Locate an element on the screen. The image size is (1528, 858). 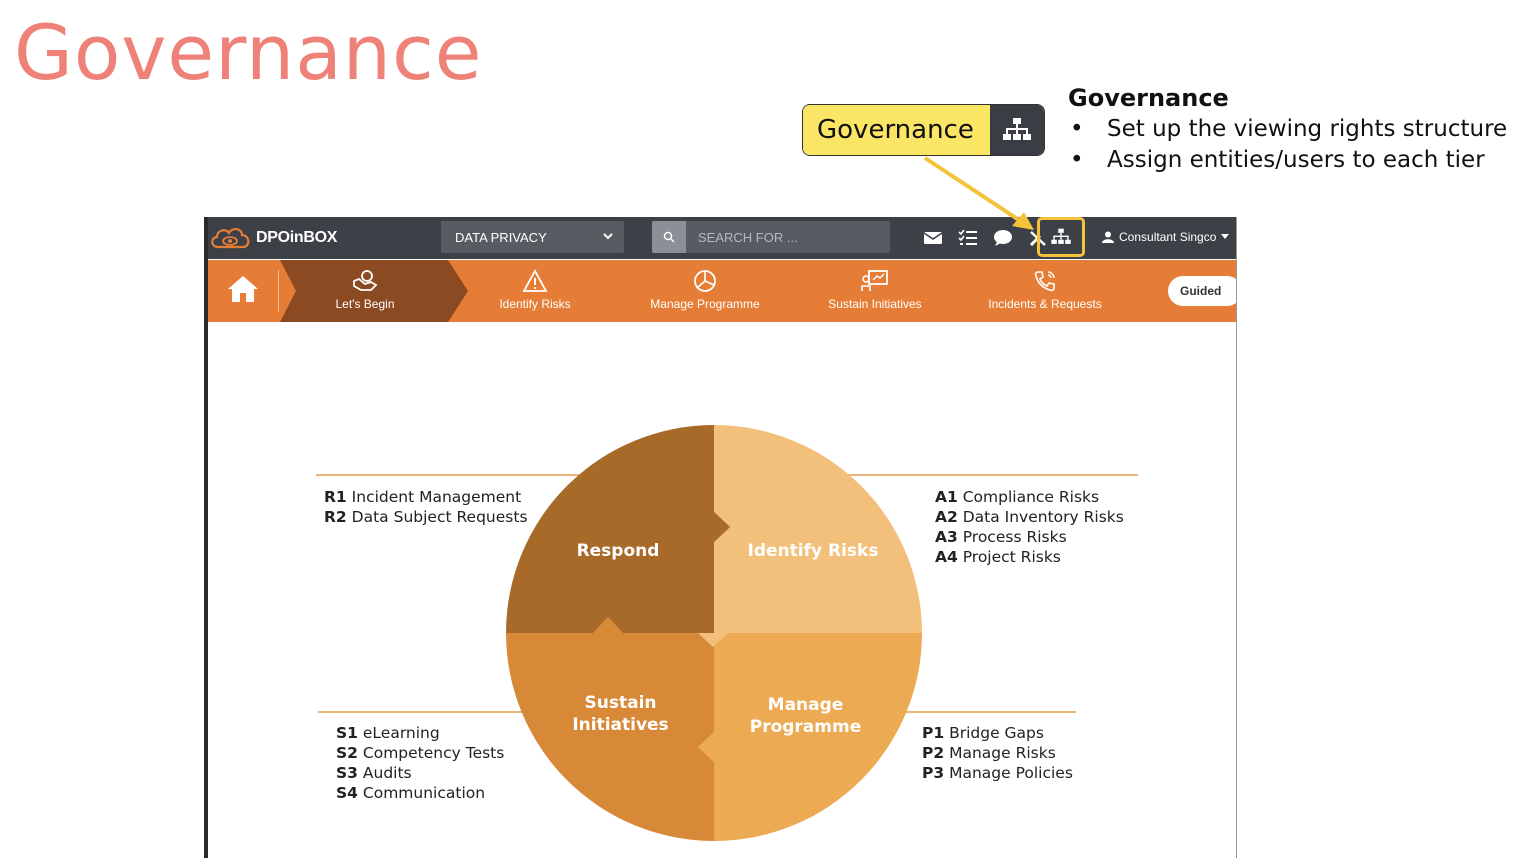
search-icon is located at coordinates (669, 237).